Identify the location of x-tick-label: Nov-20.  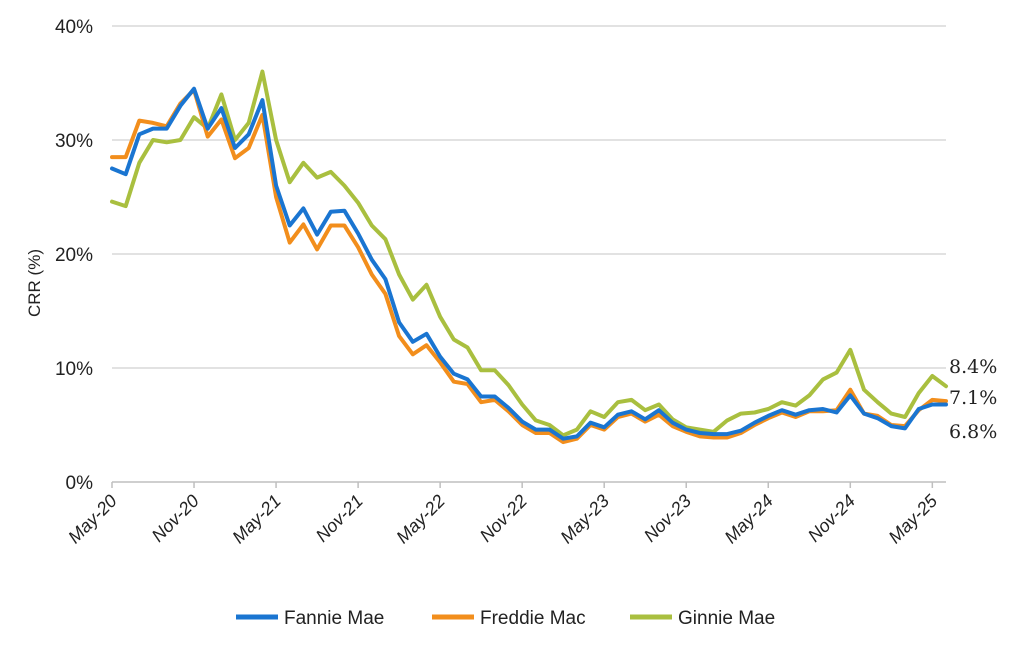
(175, 518).